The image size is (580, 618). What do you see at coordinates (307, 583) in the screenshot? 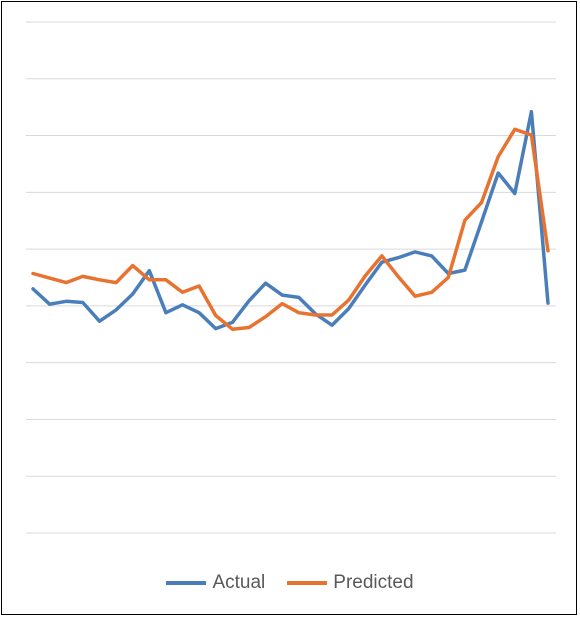
I see `legend-swatch-predicted` at bounding box center [307, 583].